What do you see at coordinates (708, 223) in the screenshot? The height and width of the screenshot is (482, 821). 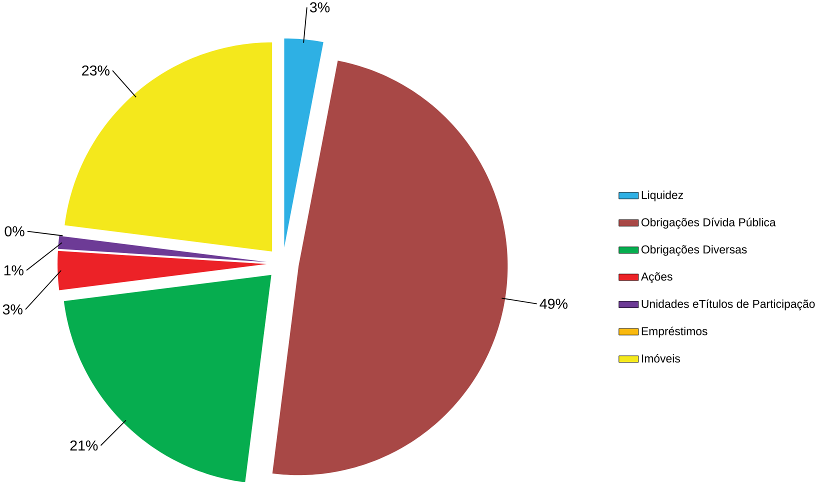 I see `legend-label: Obrigações Dívida Pública` at bounding box center [708, 223].